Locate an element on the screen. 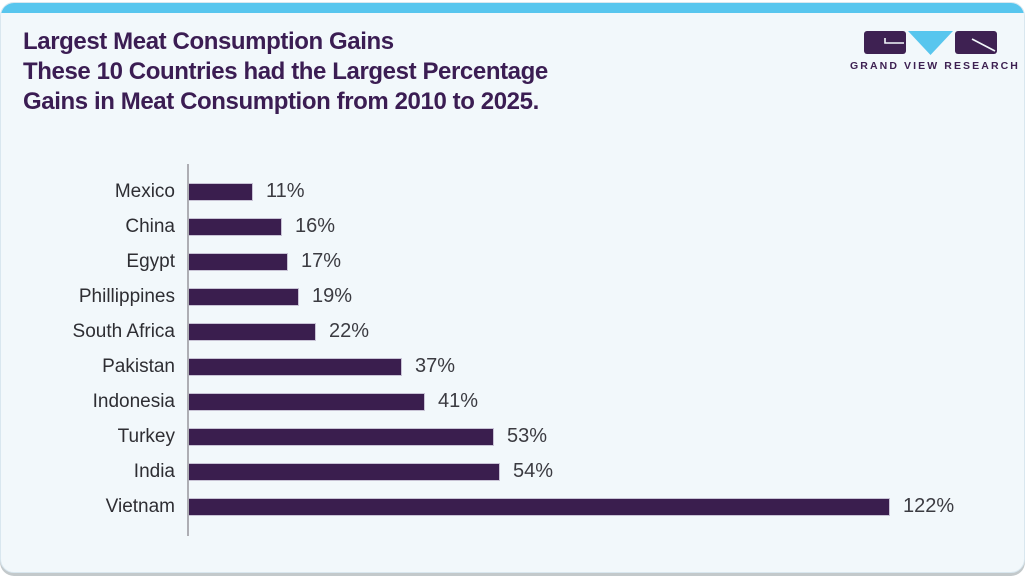 The width and height of the screenshot is (1025, 577). category-label: Phillippines is located at coordinates (126, 296).